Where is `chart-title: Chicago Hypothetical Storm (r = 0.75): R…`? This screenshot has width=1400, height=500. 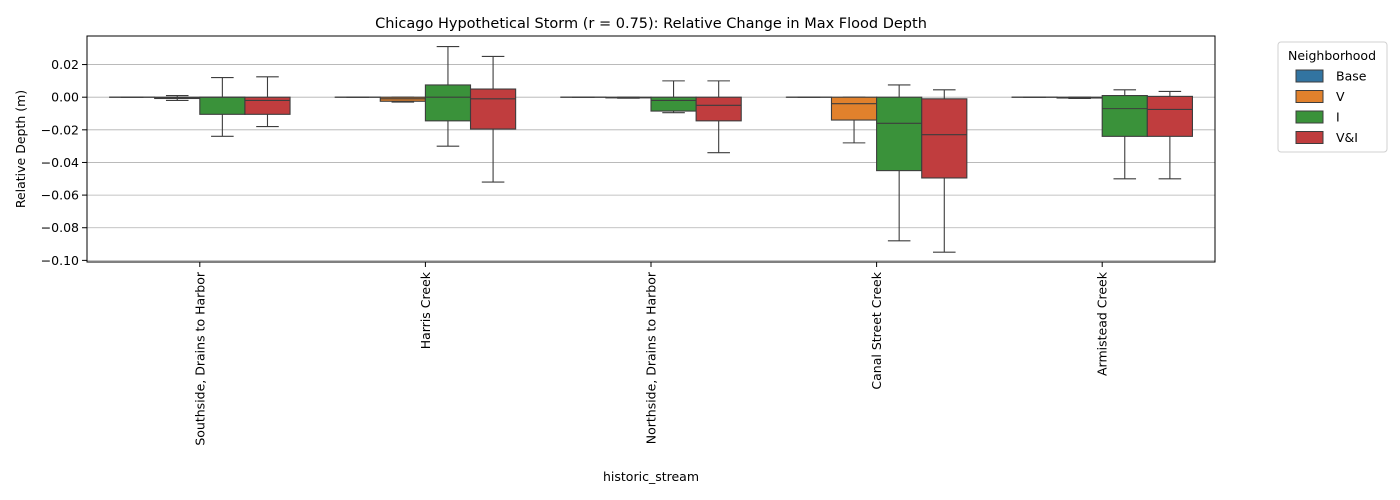
chart-title: Chicago Hypothetical Storm (r = 0.75): R… is located at coordinates (651, 24).